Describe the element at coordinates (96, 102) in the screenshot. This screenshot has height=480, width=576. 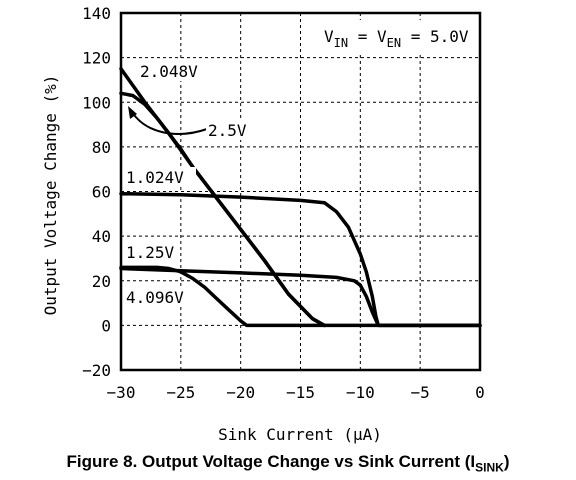
I see `y-tick-label: 100` at that location.